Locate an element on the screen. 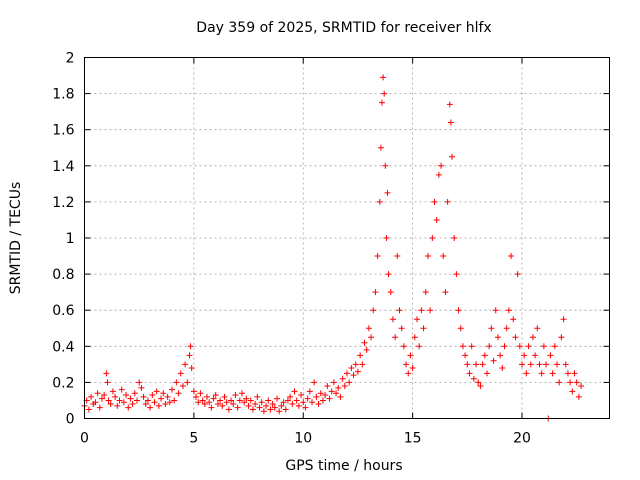  y-tick-label: 0 is located at coordinates (70, 420).